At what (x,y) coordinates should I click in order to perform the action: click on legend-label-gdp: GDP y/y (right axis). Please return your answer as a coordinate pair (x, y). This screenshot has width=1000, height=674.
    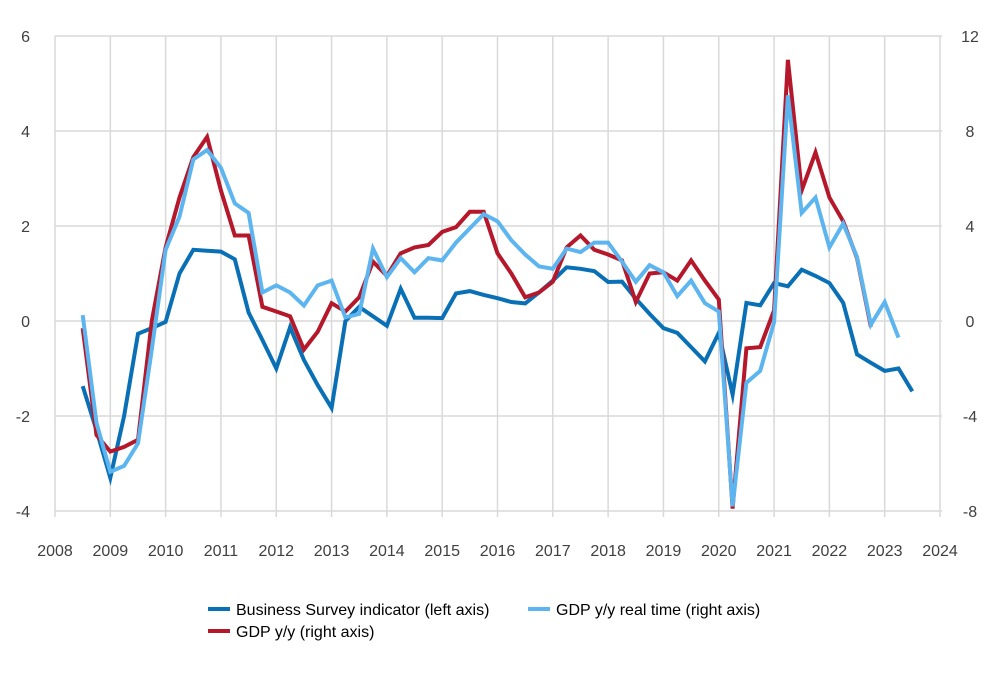
    Looking at the image, I should click on (305, 632).